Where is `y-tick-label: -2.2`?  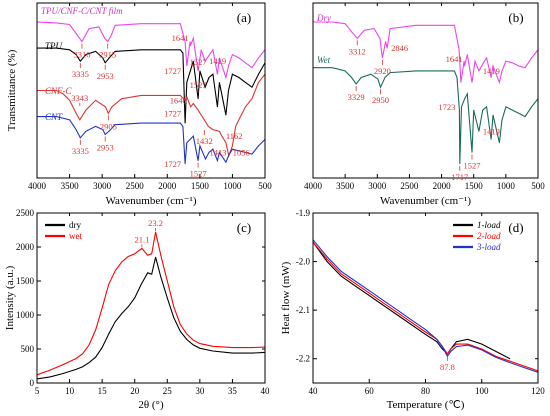
y-tick-label: -2.2 is located at coordinates (303, 359).